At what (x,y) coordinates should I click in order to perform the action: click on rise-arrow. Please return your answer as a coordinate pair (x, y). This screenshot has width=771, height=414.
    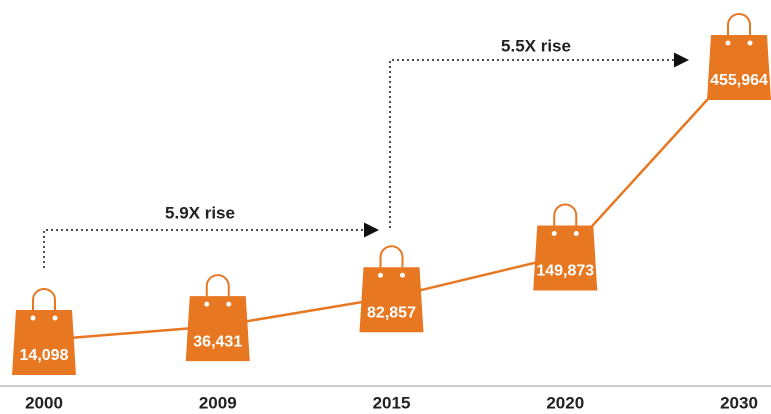
    Looking at the image, I should click on (211, 245).